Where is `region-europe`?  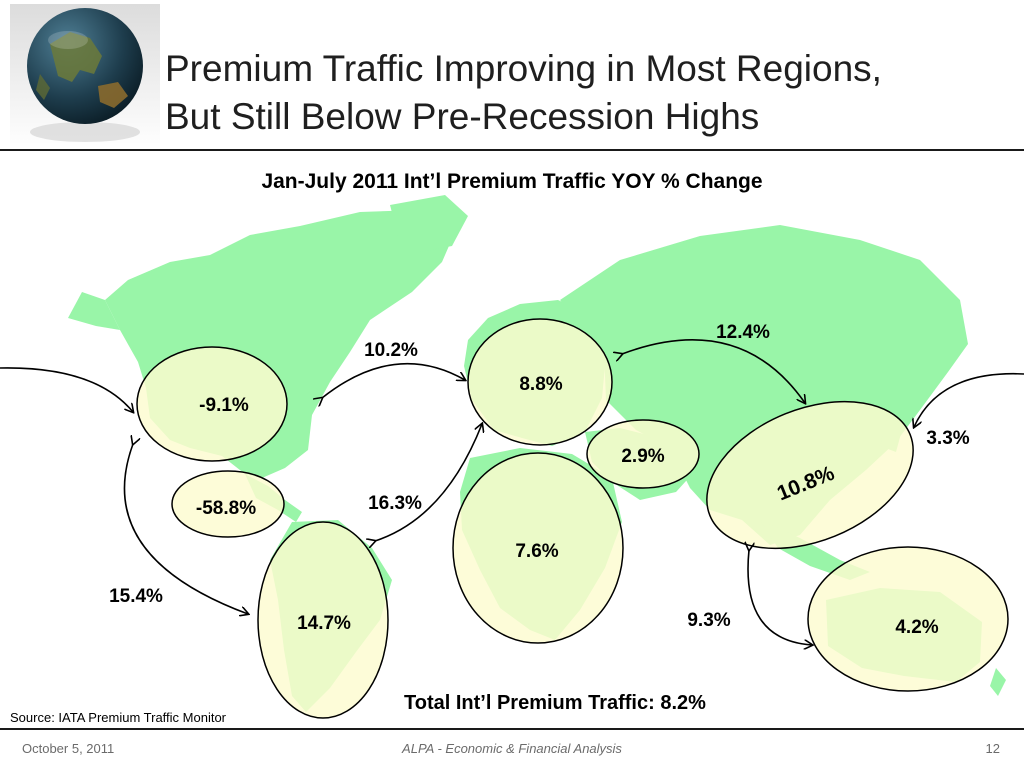 region-europe is located at coordinates (540, 382).